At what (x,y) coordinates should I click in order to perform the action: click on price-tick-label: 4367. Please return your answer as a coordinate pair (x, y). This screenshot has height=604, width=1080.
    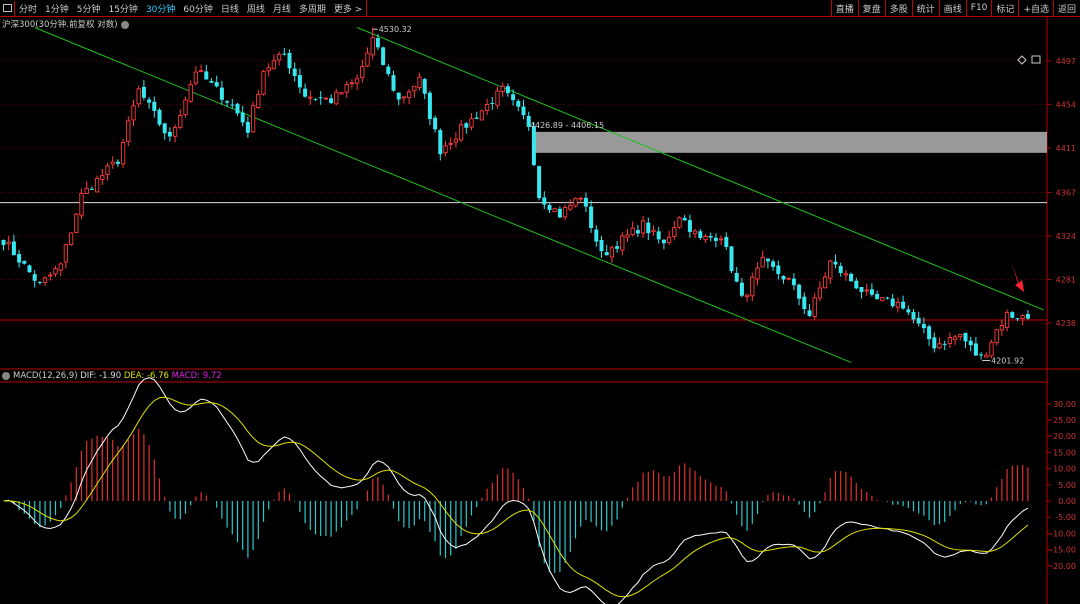
    Looking at the image, I should click on (1066, 192).